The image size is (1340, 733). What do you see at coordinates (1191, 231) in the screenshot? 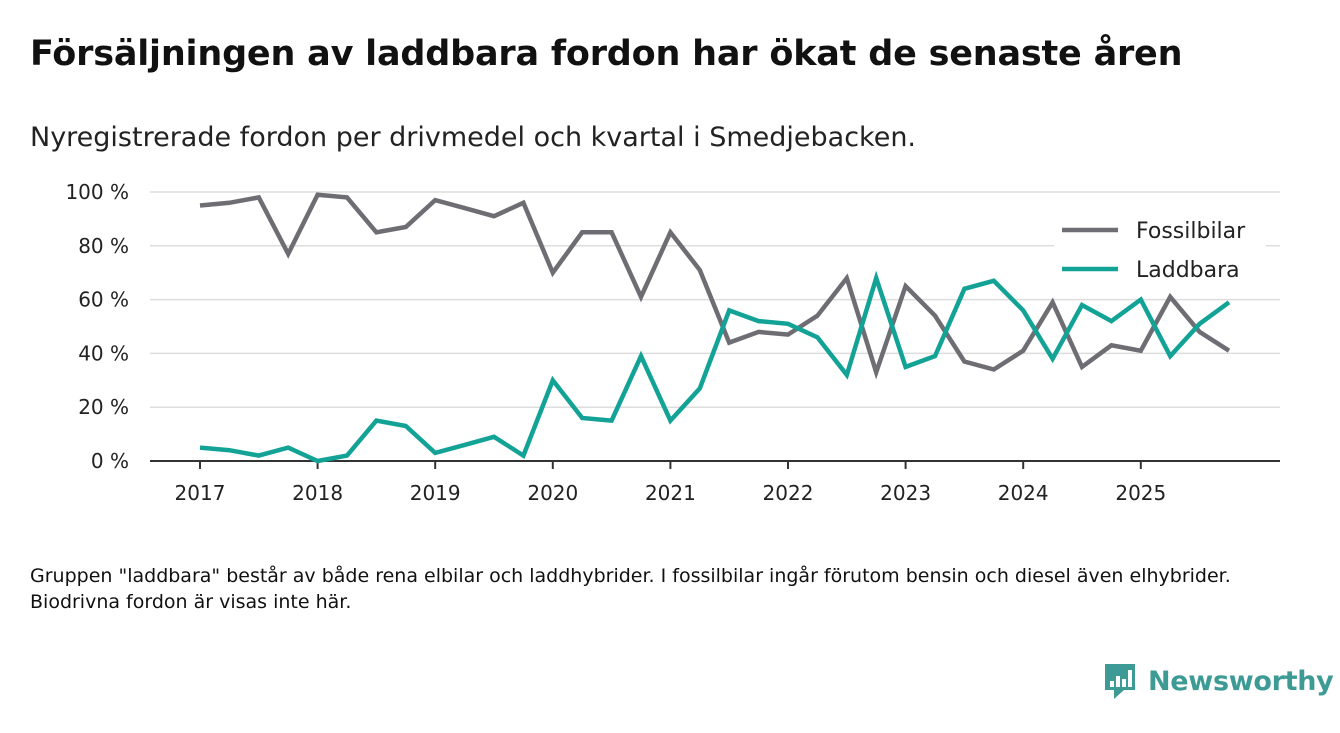
I see `legend-label: Fossilbilar` at bounding box center [1191, 231].